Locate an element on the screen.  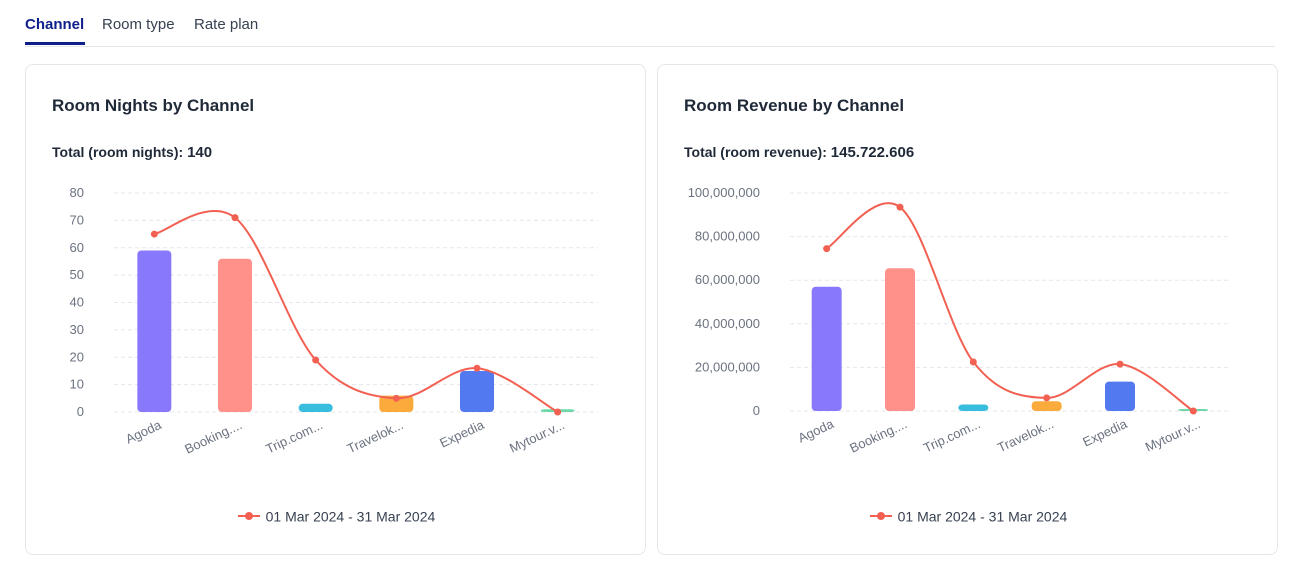
card-title: Room Revenue by Channel is located at coordinates (794, 105).